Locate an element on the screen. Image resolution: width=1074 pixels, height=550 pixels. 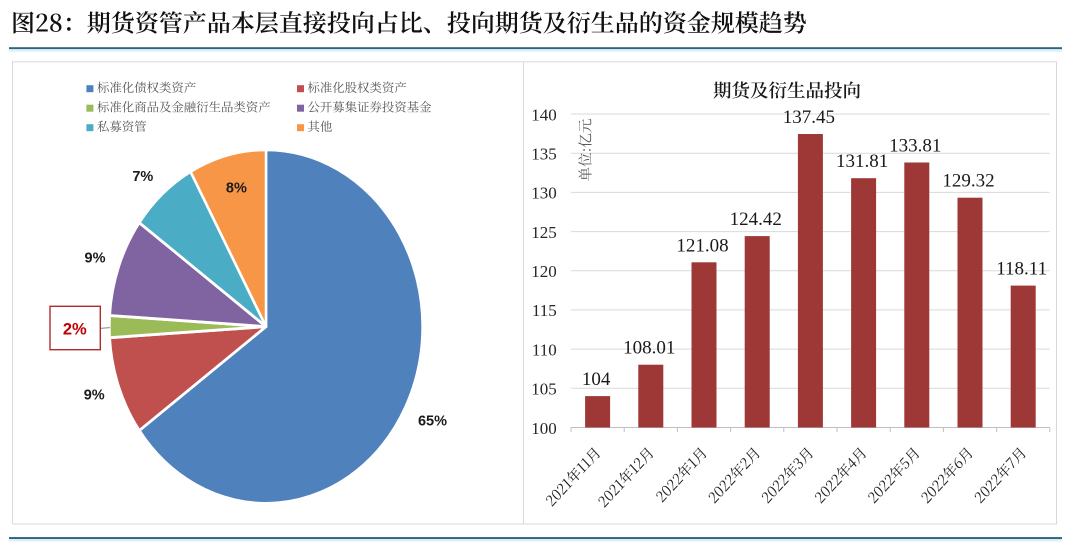
svg-text: 105 is located at coordinates (544, 389).